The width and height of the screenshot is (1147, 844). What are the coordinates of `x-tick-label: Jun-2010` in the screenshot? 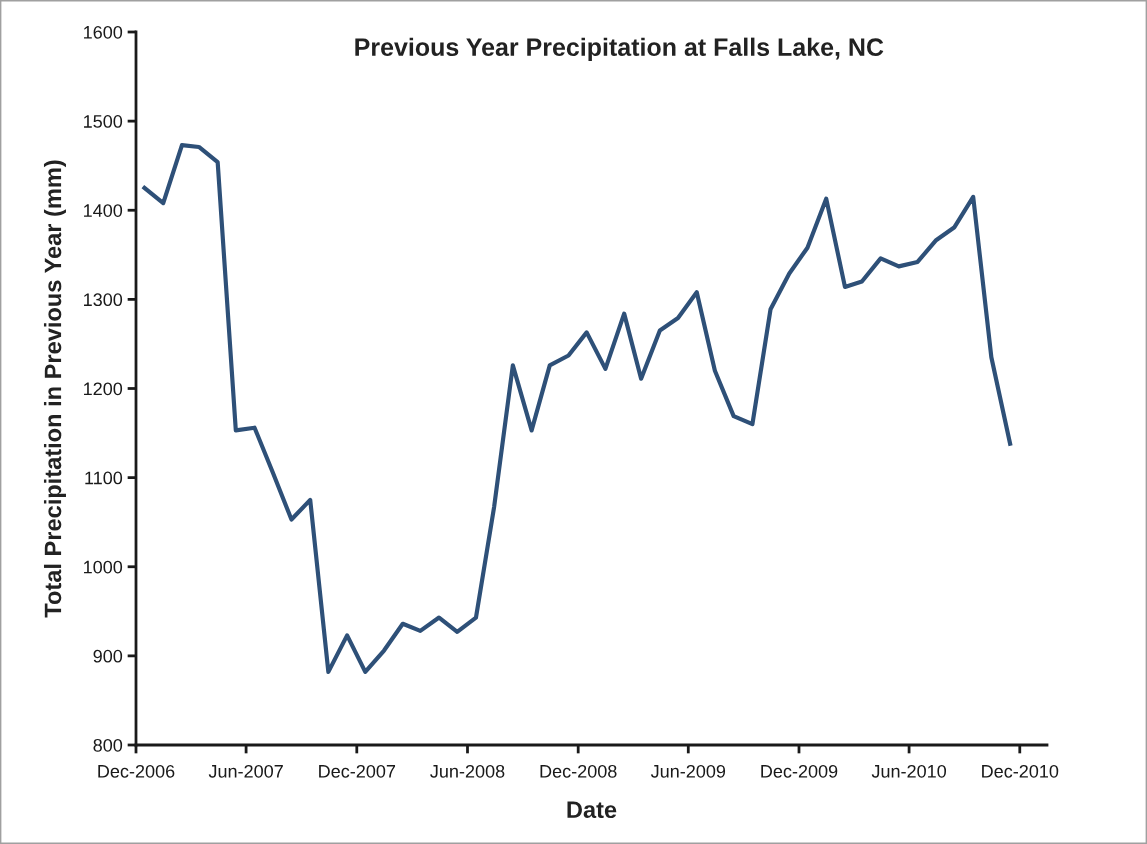 It's located at (909, 771).